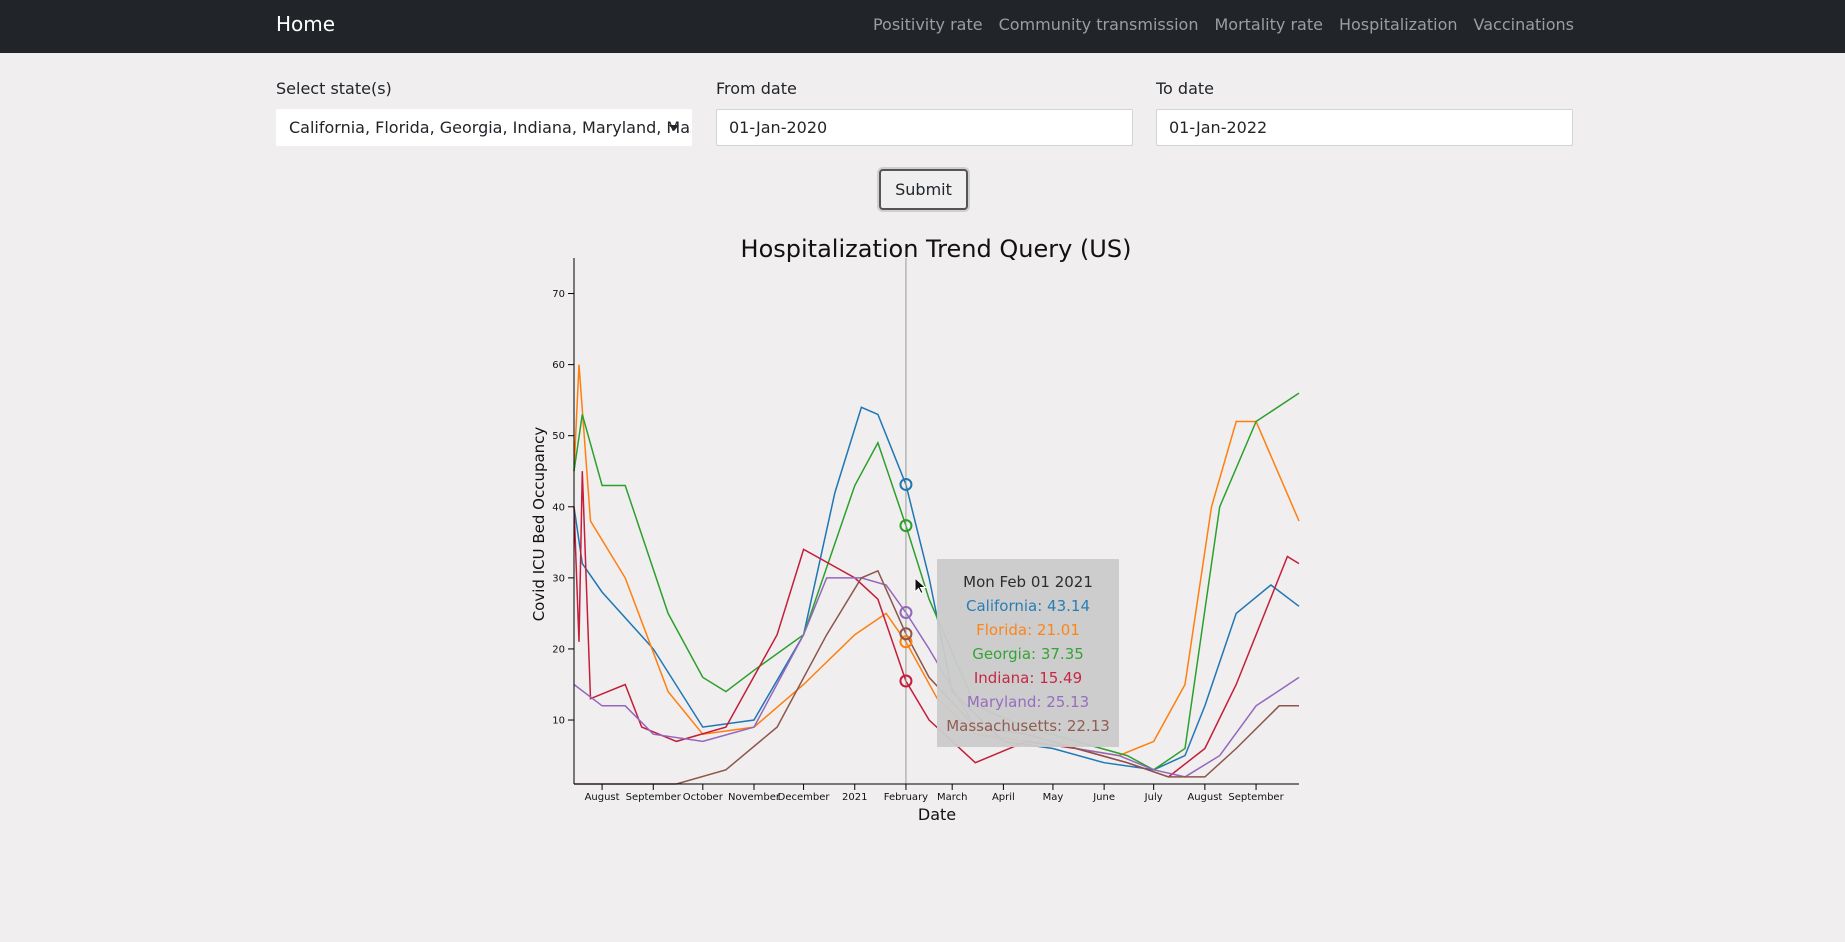 The image size is (1845, 942). What do you see at coordinates (906, 797) in the screenshot?
I see `x-tick-label: February` at bounding box center [906, 797].